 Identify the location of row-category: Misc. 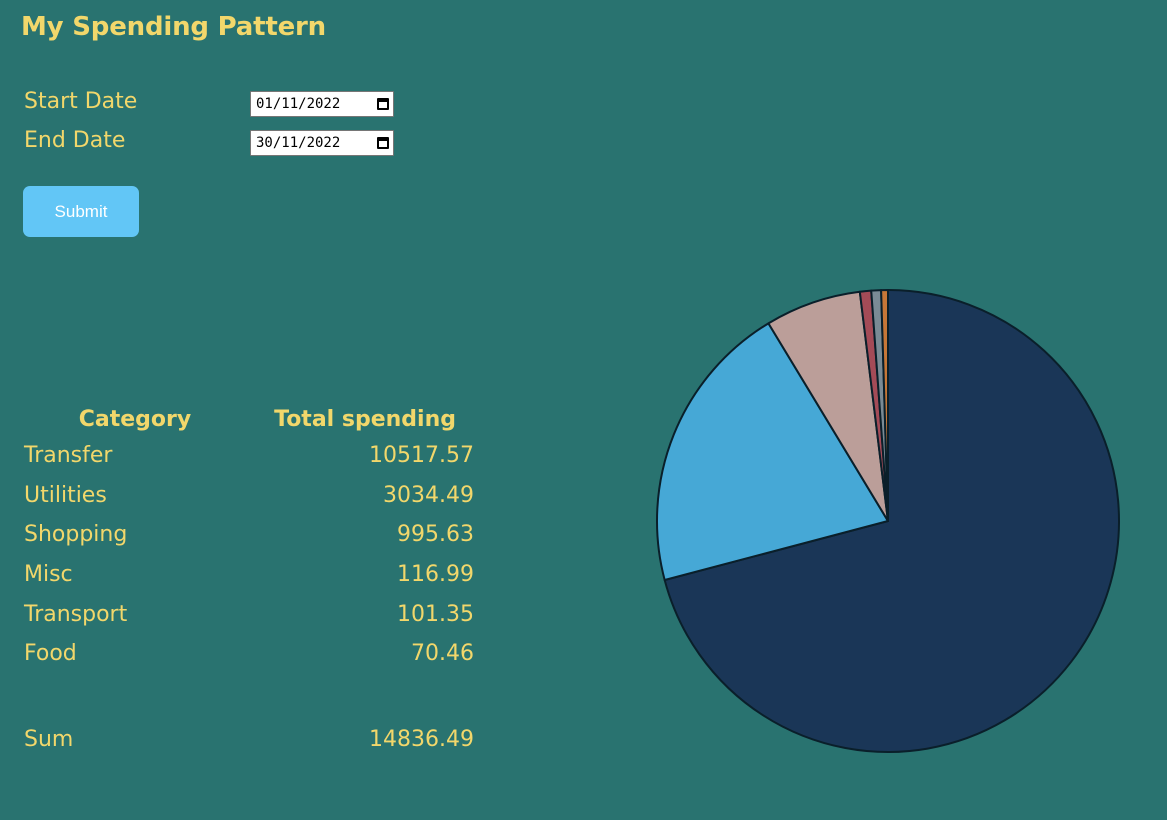
(48, 575).